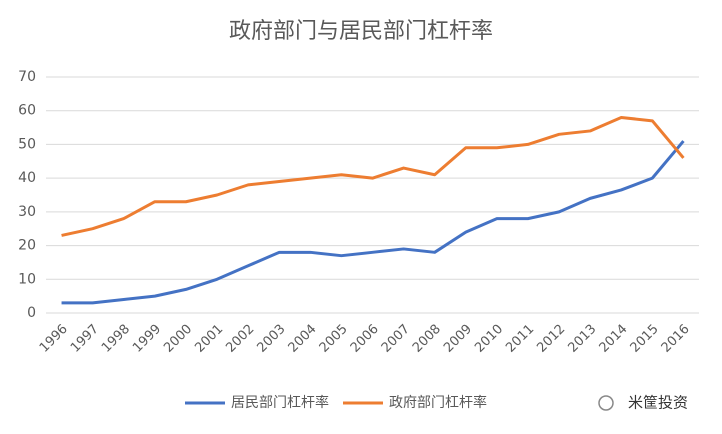 The width and height of the screenshot is (722, 434). Describe the element at coordinates (438, 402) in the screenshot. I see `legend-label: 政府部门杠杆率` at that location.